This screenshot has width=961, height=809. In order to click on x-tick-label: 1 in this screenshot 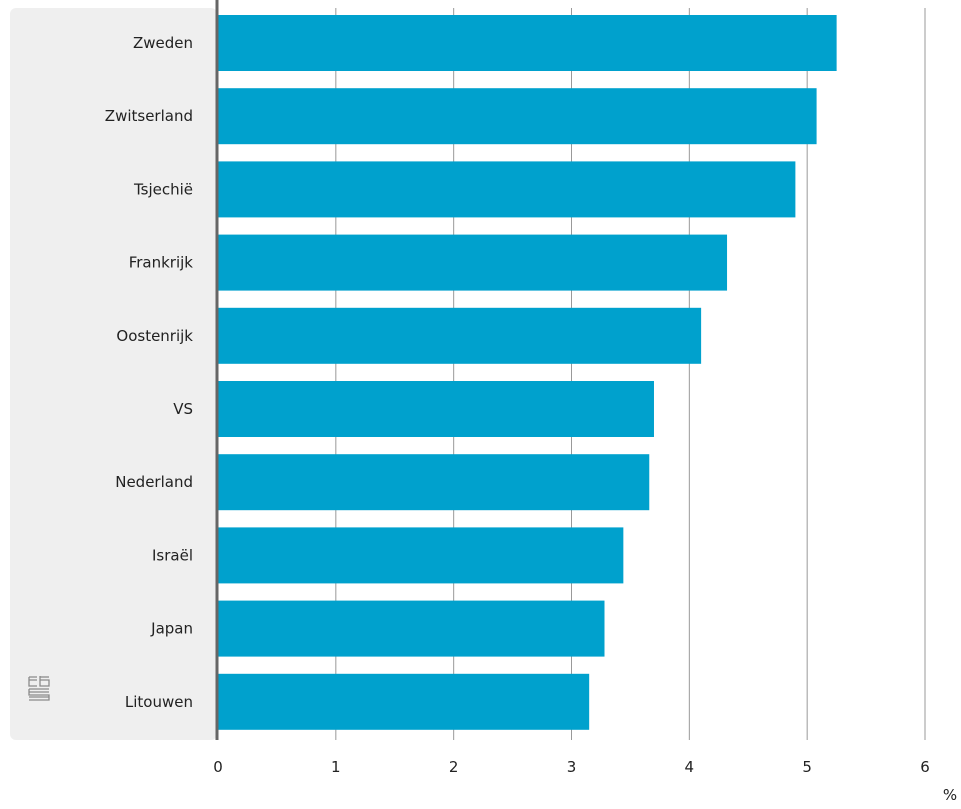, I will do `click(336, 767)`.